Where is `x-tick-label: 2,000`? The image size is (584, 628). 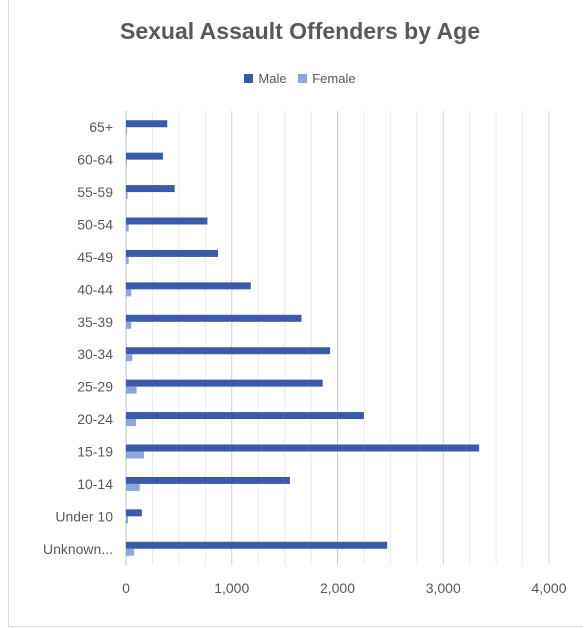 x-tick-label: 2,000 is located at coordinates (337, 588).